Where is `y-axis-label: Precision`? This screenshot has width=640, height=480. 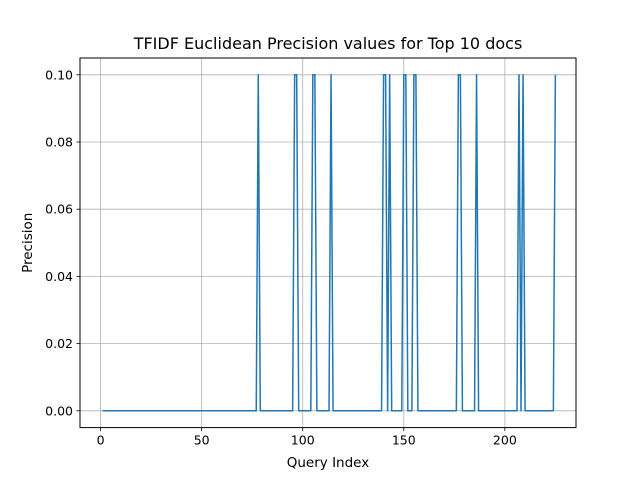
y-axis-label: Precision is located at coordinates (28, 243).